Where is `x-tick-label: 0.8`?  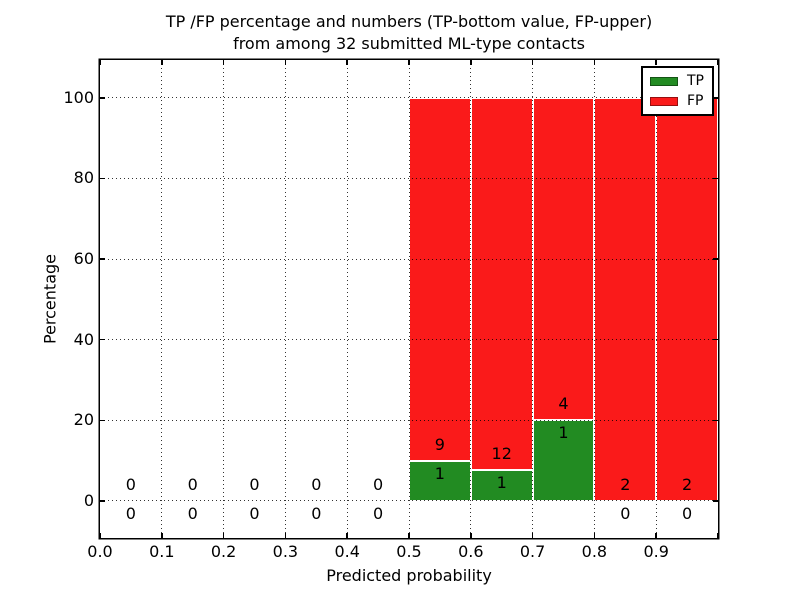
x-tick-label: 0.8 is located at coordinates (594, 551).